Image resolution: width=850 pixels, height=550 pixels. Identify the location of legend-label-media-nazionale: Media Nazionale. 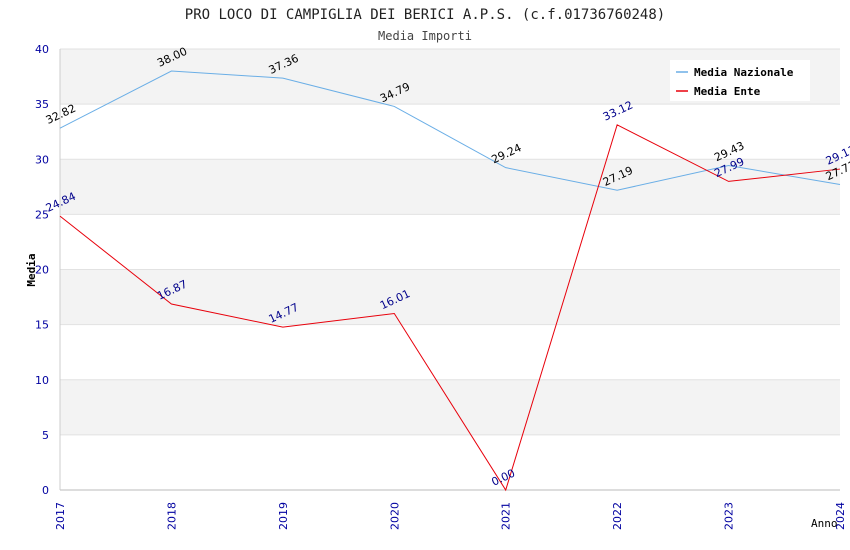
(744, 72).